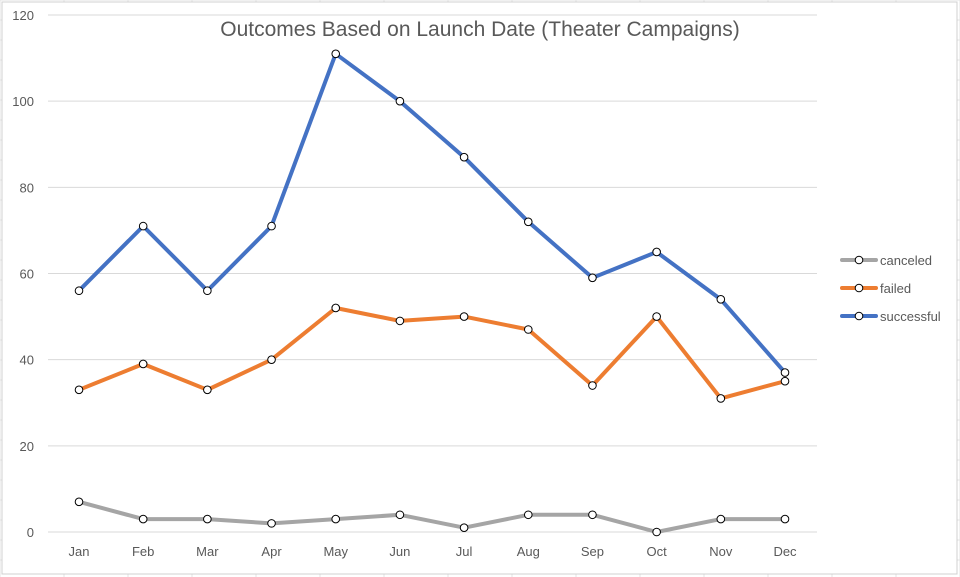 Image resolution: width=960 pixels, height=577 pixels. I want to click on x-tick-label: Sep, so click(592, 551).